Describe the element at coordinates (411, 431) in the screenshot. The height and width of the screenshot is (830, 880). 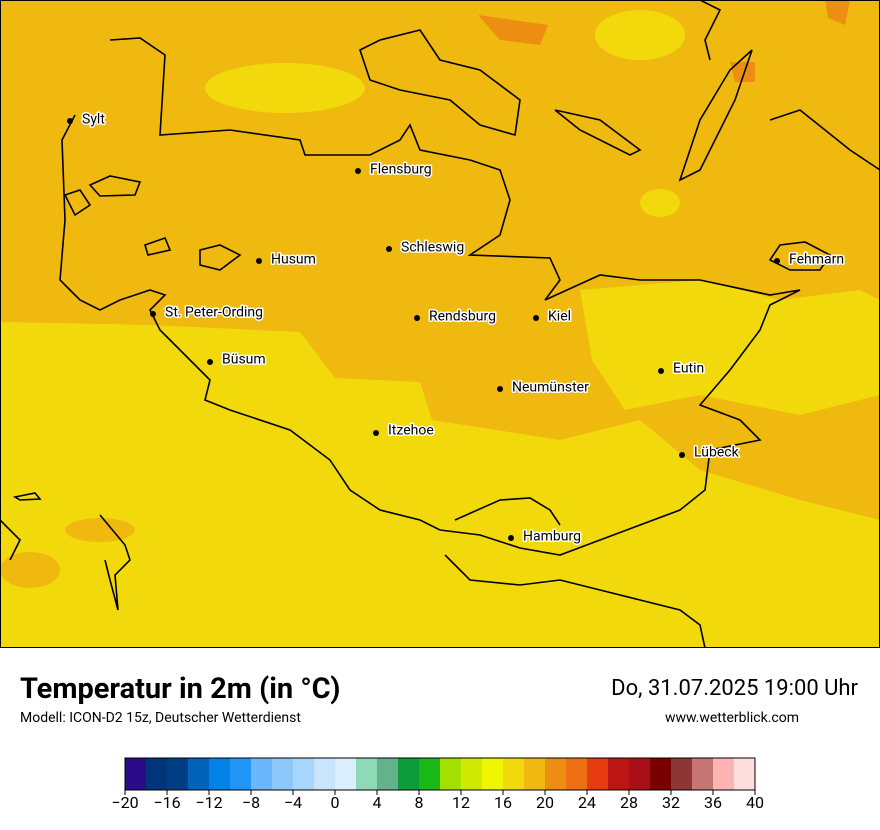
I see `city-label: Itzehoe` at that location.